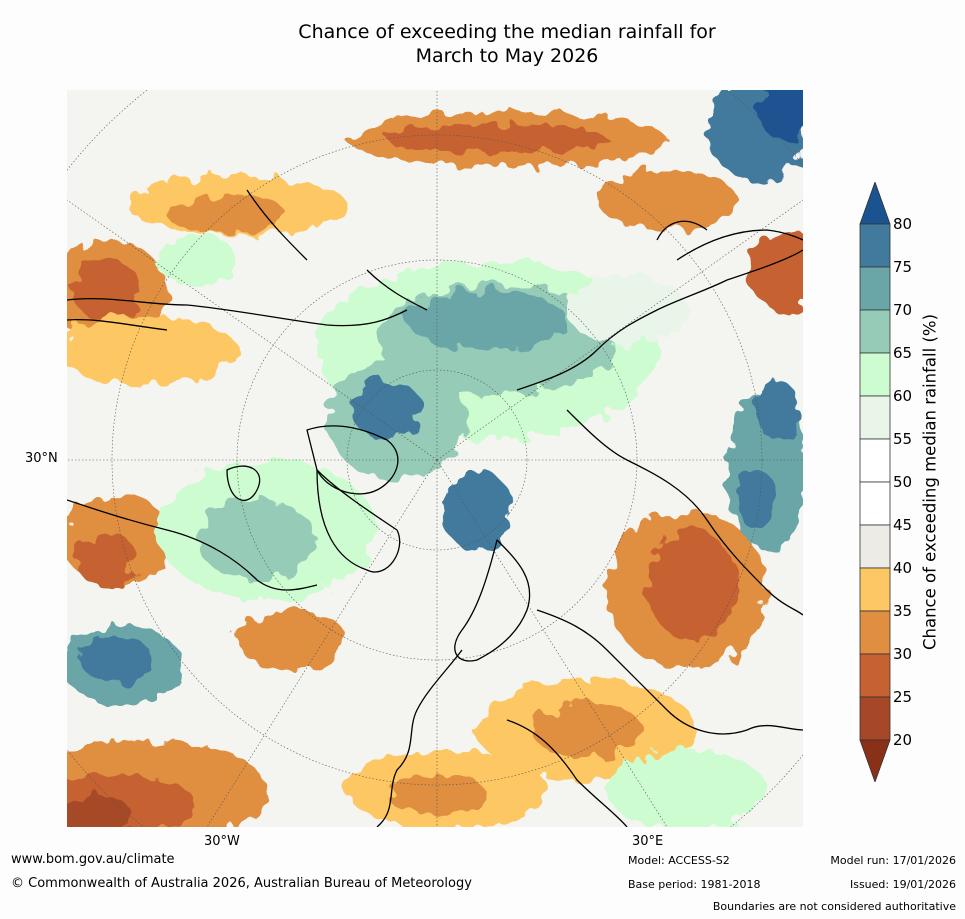 Image resolution: width=965 pixels, height=919 pixels. Describe the element at coordinates (41, 458) in the screenshot. I see `latitude-label: 30°N` at that location.